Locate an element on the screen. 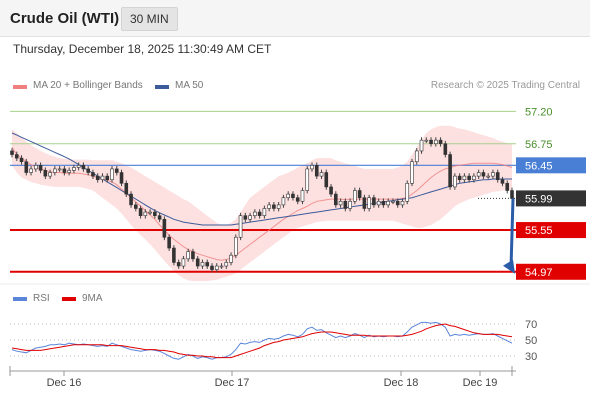 The image size is (590, 400). instrument-title: Crude Oil (WTI) is located at coordinates (65, 18).